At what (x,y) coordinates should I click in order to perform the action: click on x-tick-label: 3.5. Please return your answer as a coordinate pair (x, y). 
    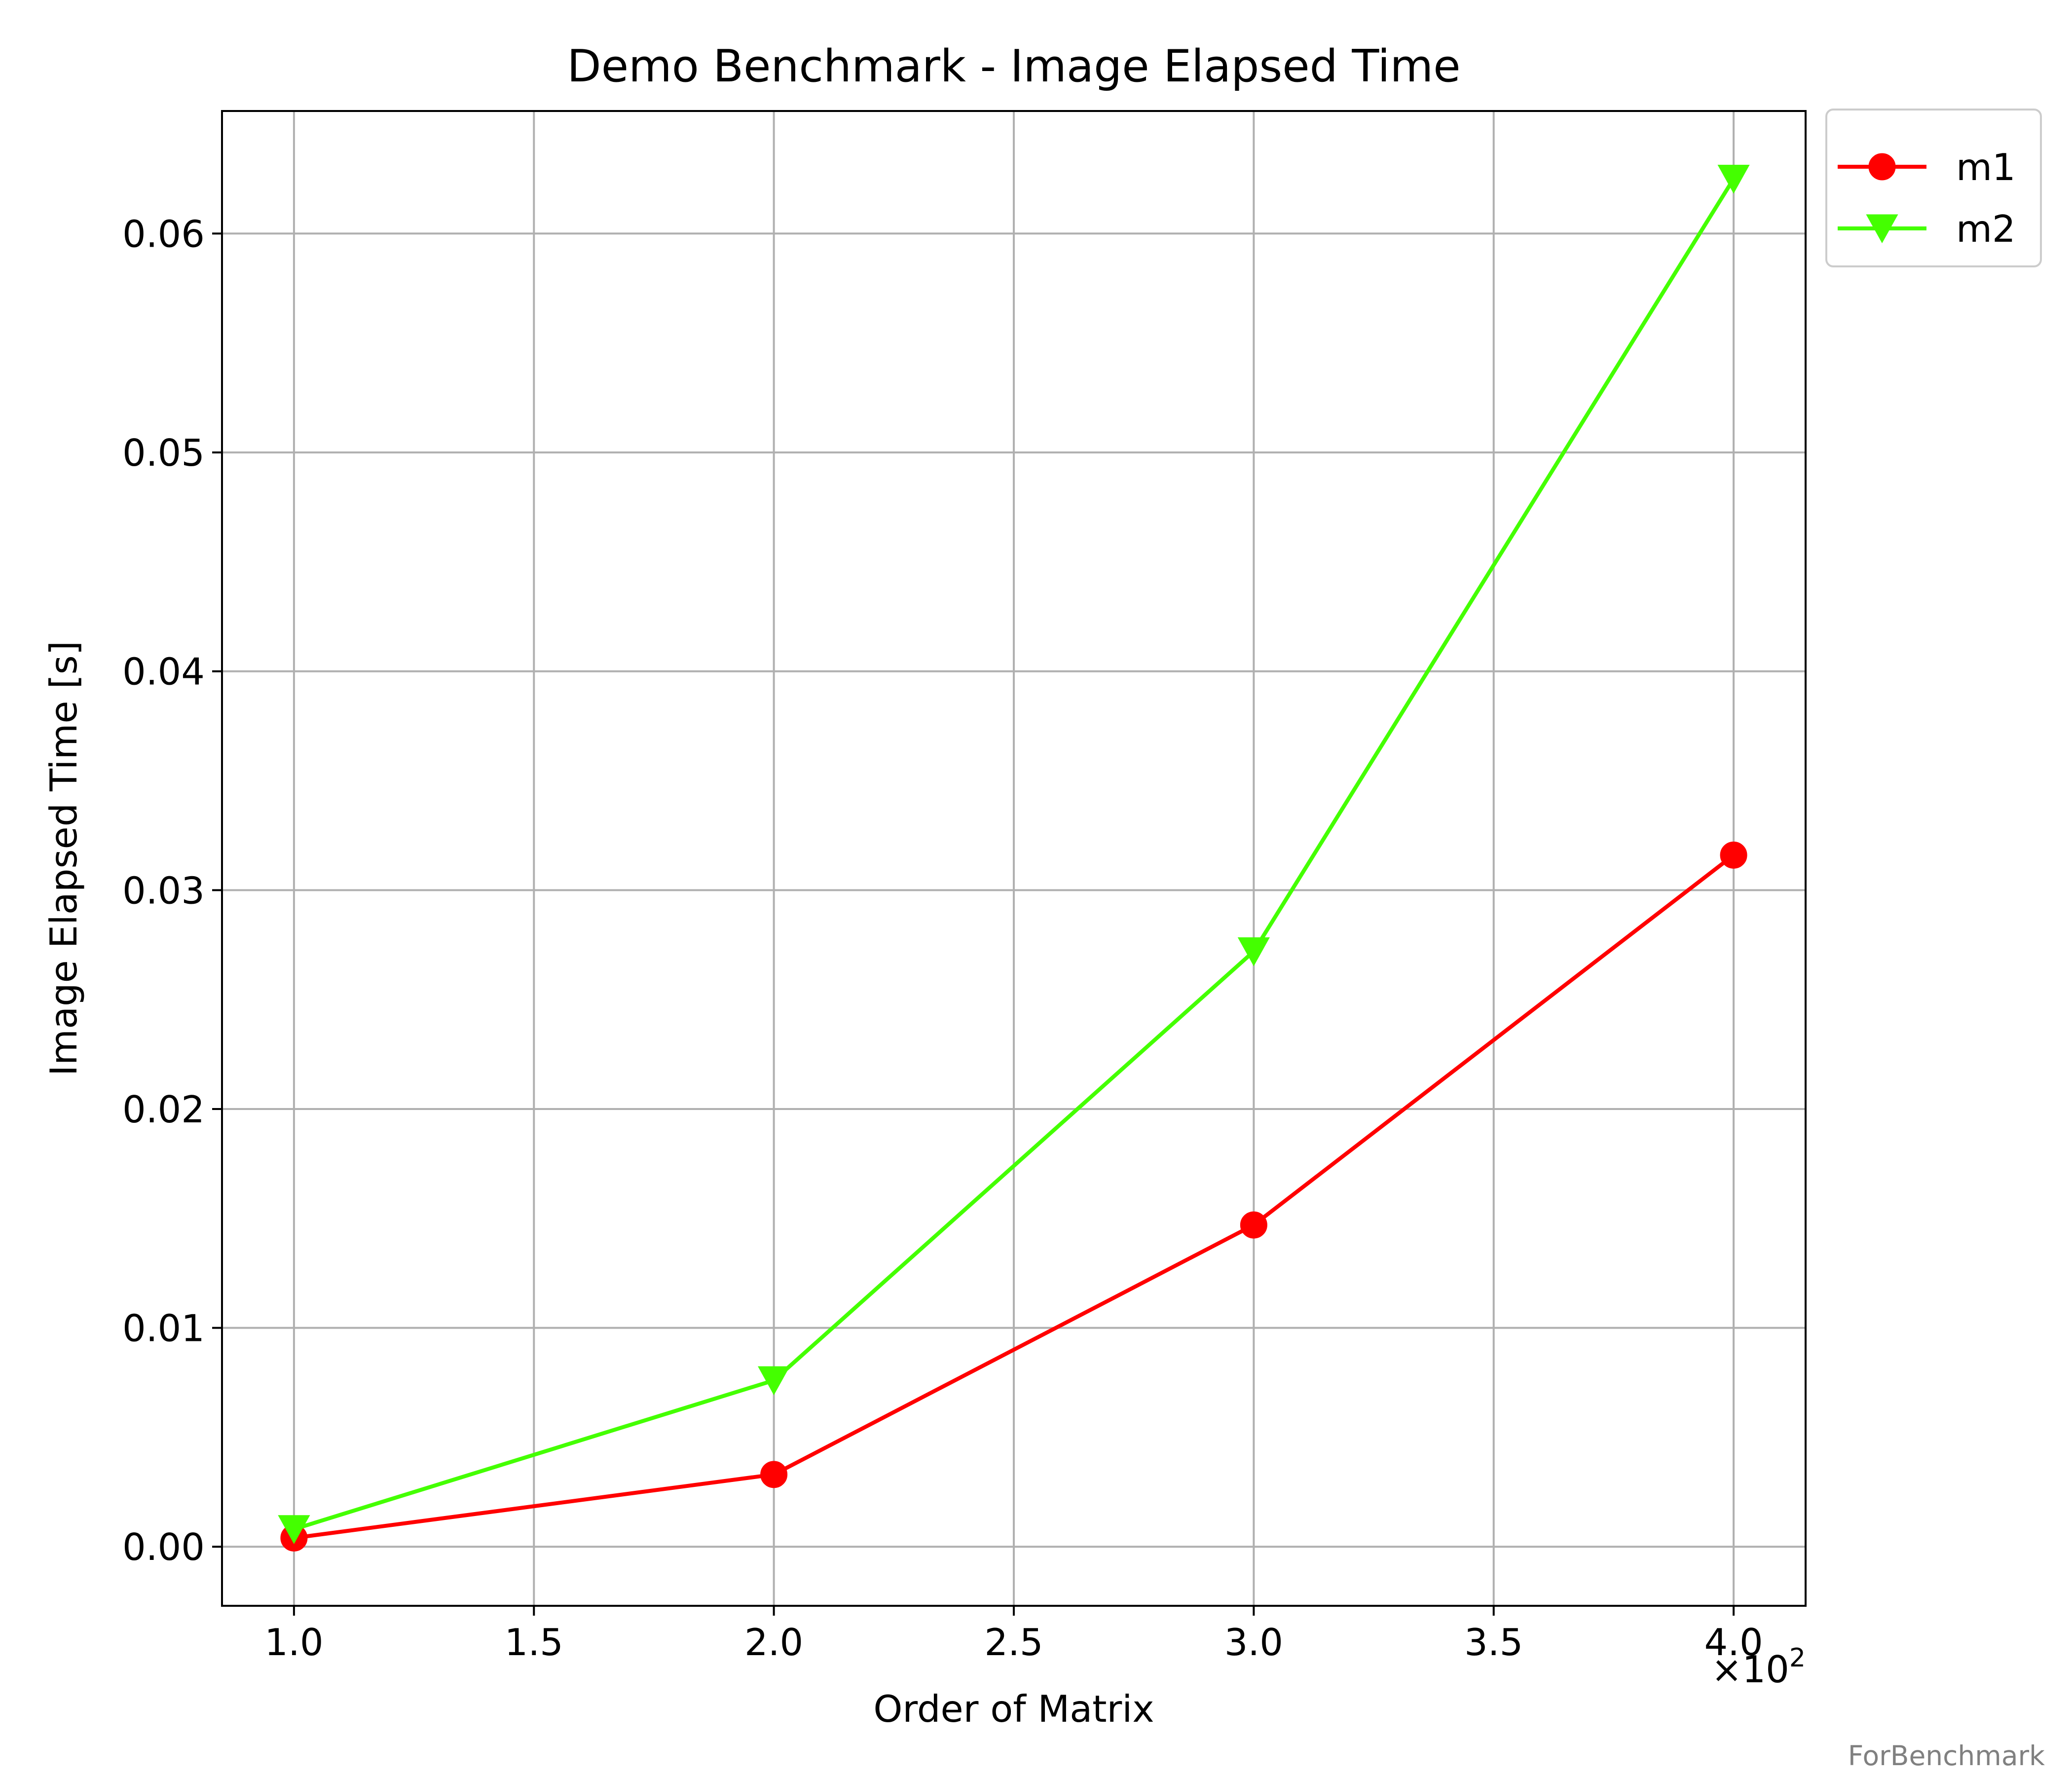
    Looking at the image, I should click on (1493, 1643).